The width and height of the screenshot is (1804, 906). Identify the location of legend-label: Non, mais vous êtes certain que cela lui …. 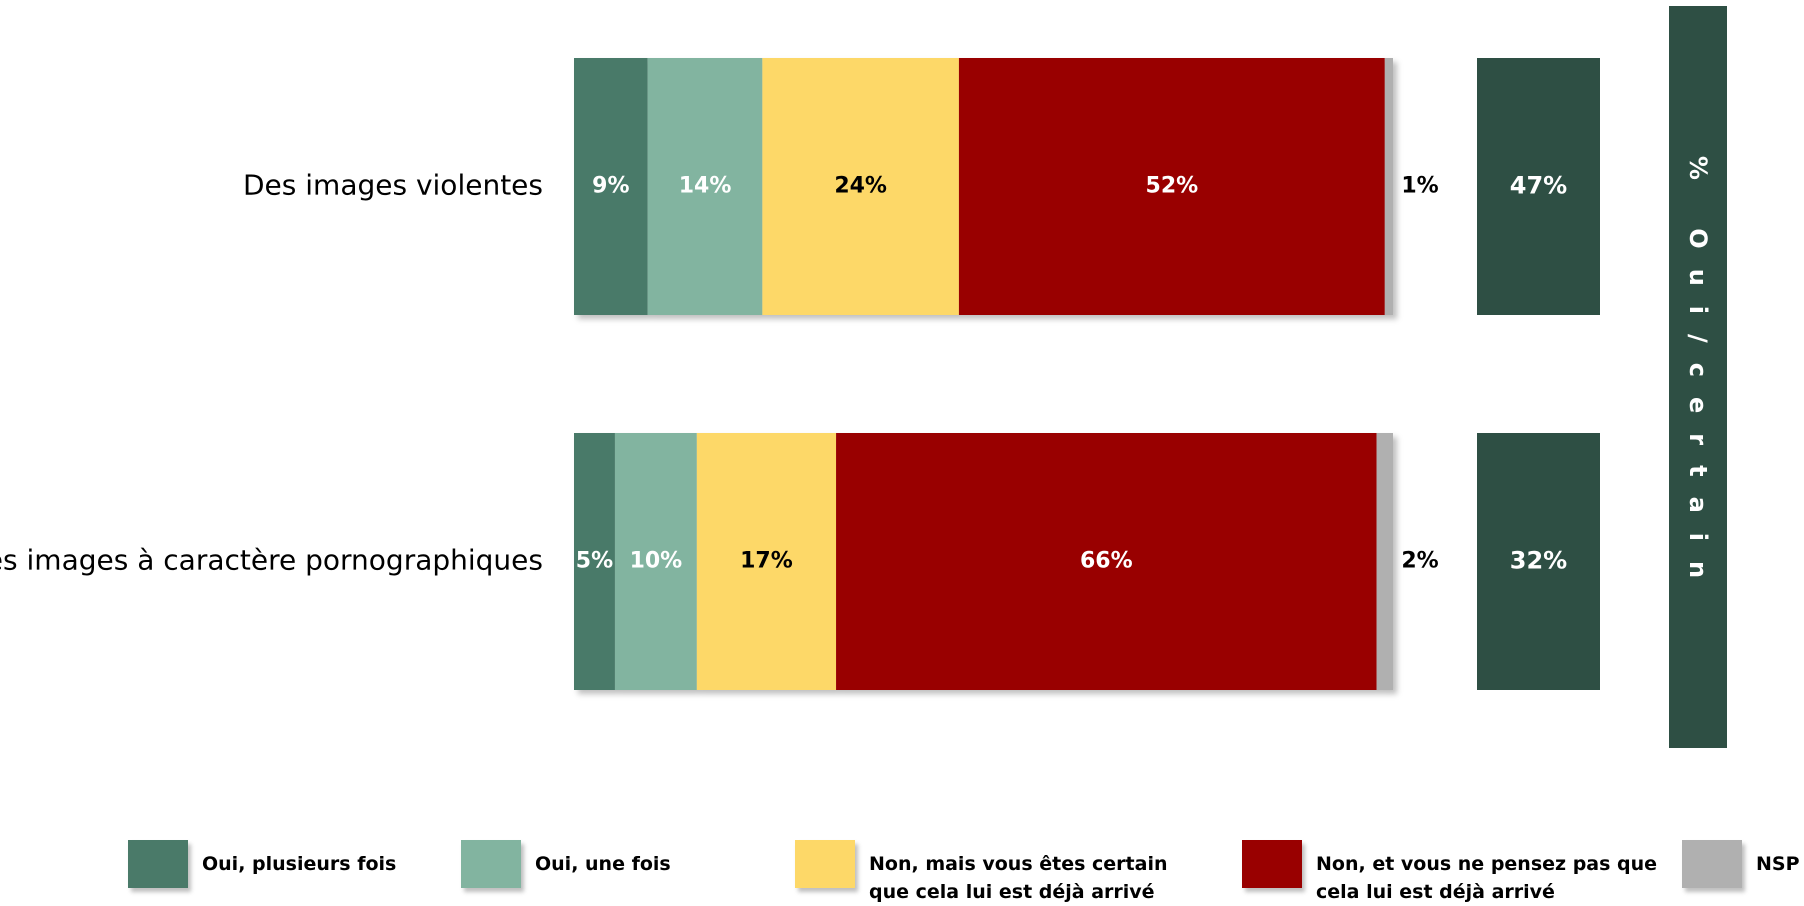
(1018, 878).